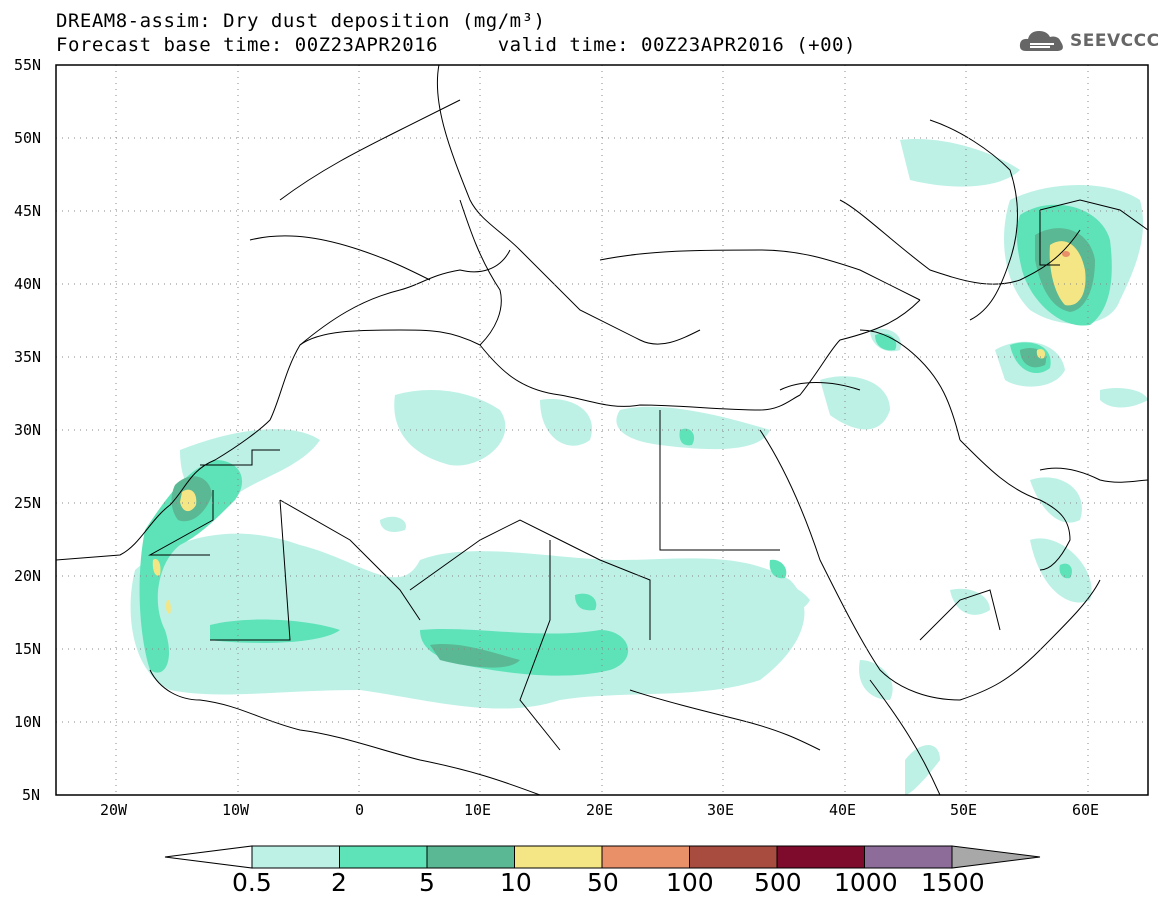 Image resolution: width=1165 pixels, height=907 pixels. What do you see at coordinates (1041, 41) in the screenshot?
I see `cloud-icon` at bounding box center [1041, 41].